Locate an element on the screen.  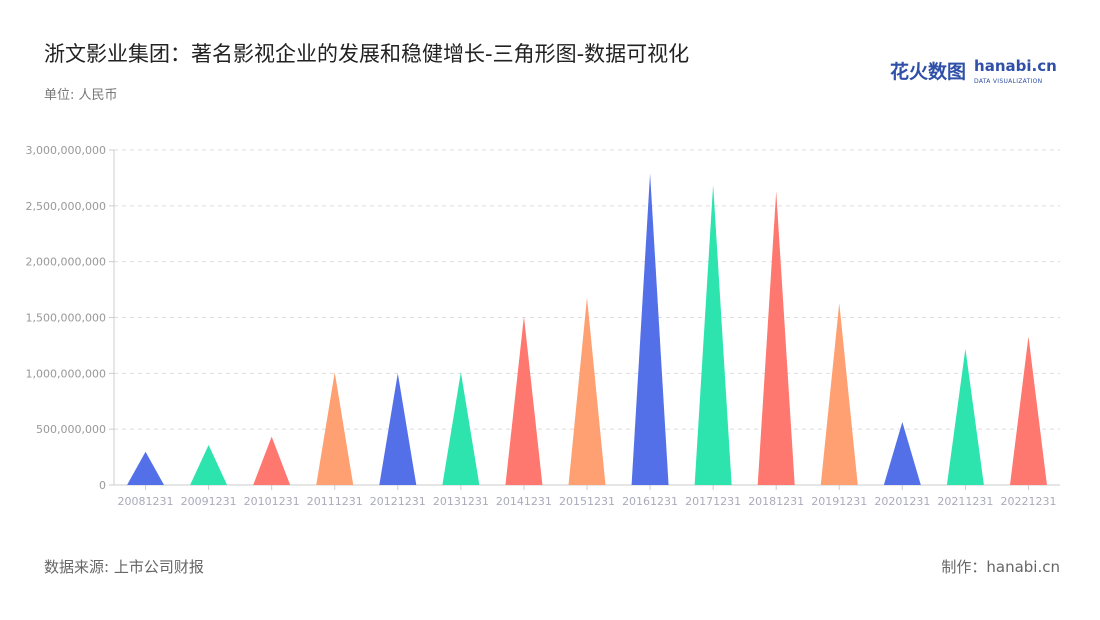
y-tick-label: 1,000,000,000 is located at coordinates (66, 373).